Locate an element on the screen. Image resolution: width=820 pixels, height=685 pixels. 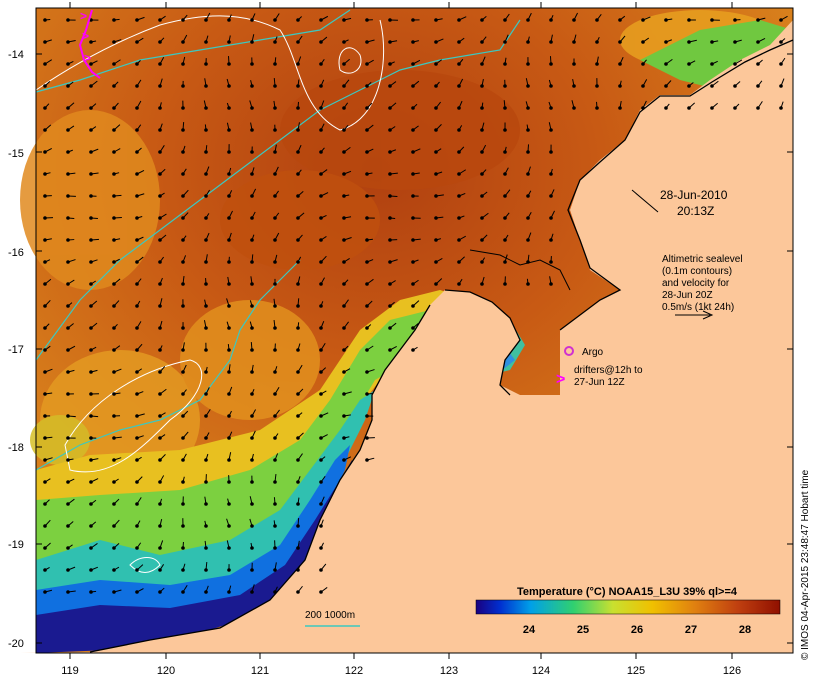
drifters-line-2: 27-Jun 12Z is located at coordinates (599, 382).